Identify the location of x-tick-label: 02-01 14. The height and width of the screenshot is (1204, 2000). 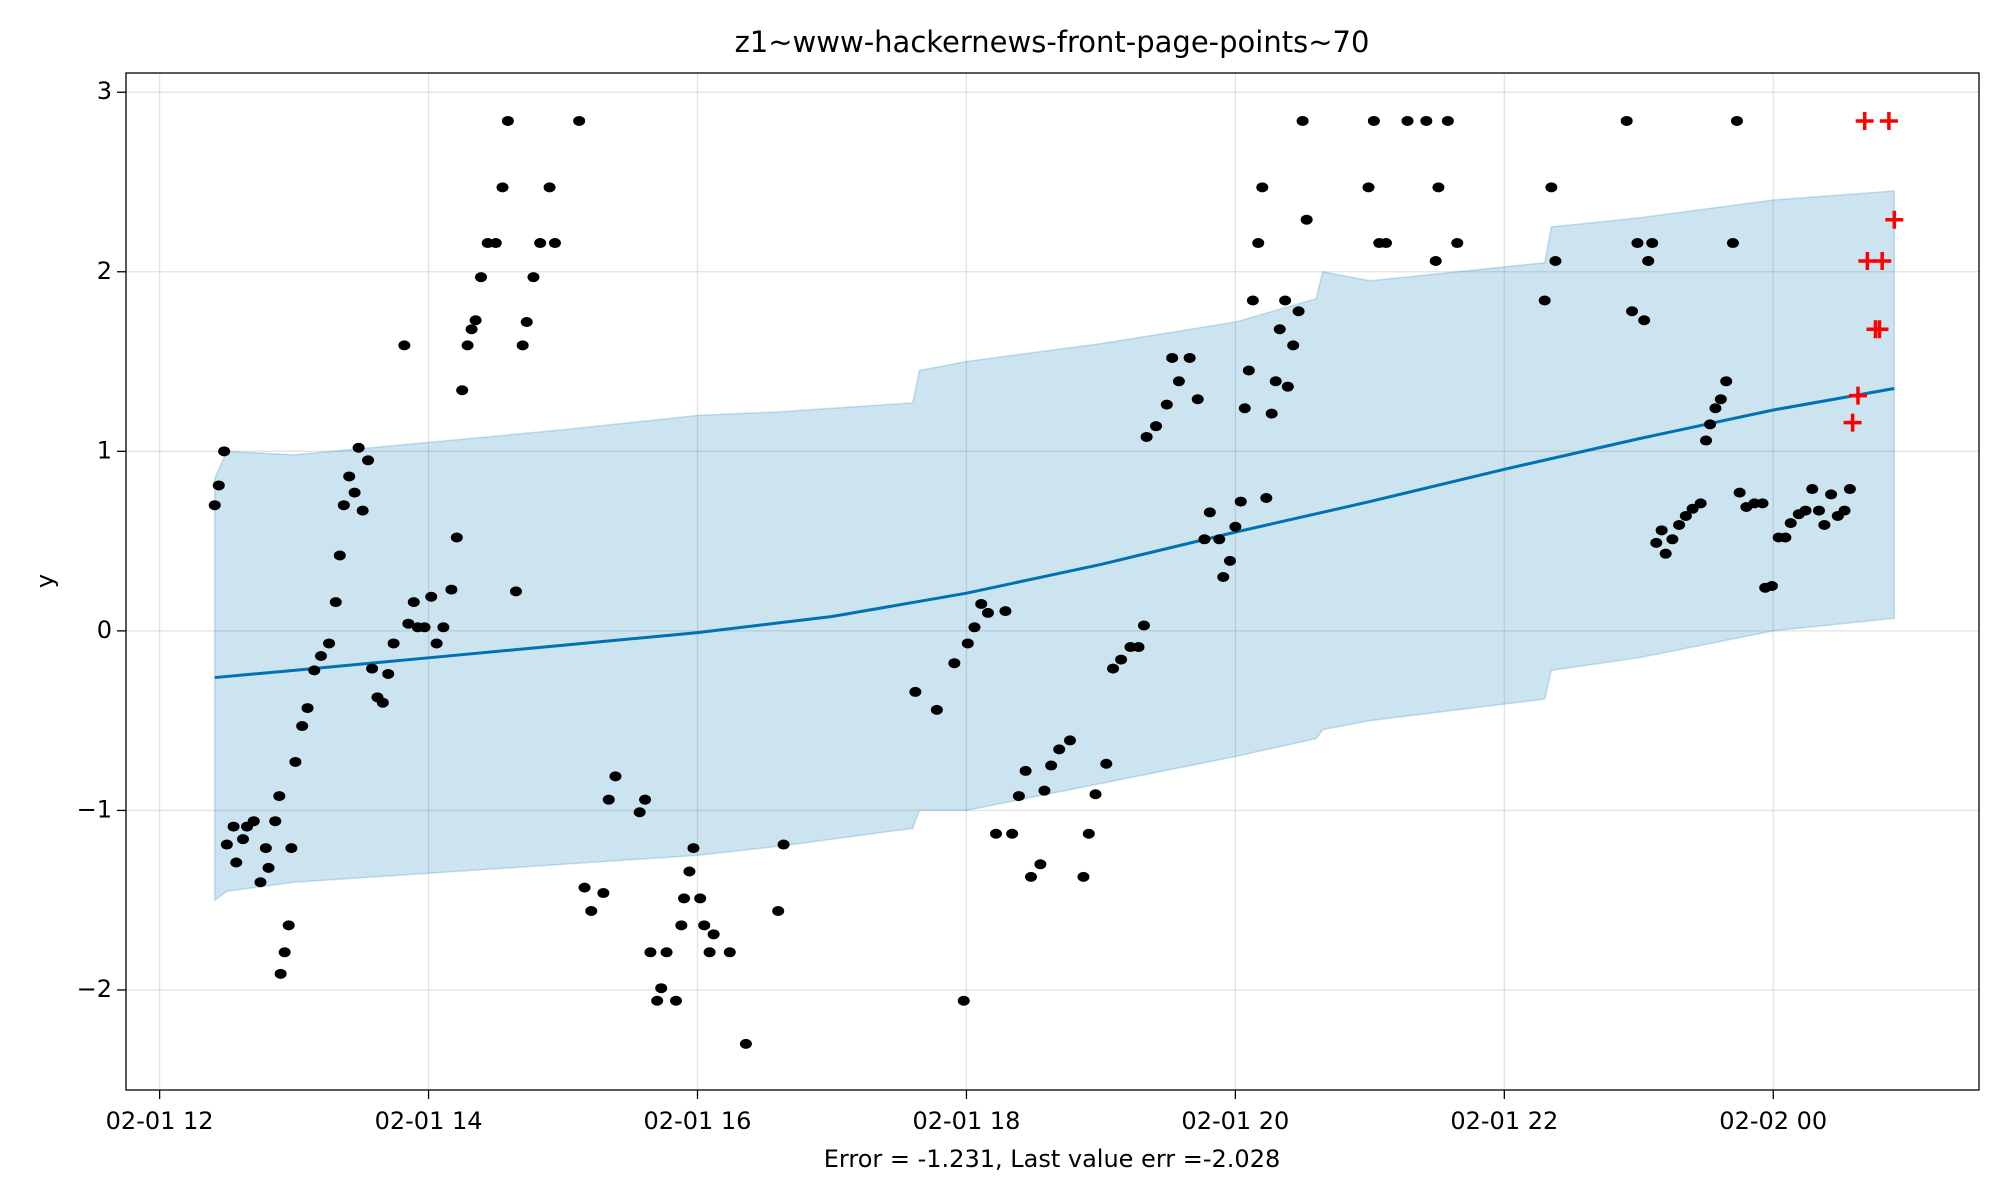
(429, 1121).